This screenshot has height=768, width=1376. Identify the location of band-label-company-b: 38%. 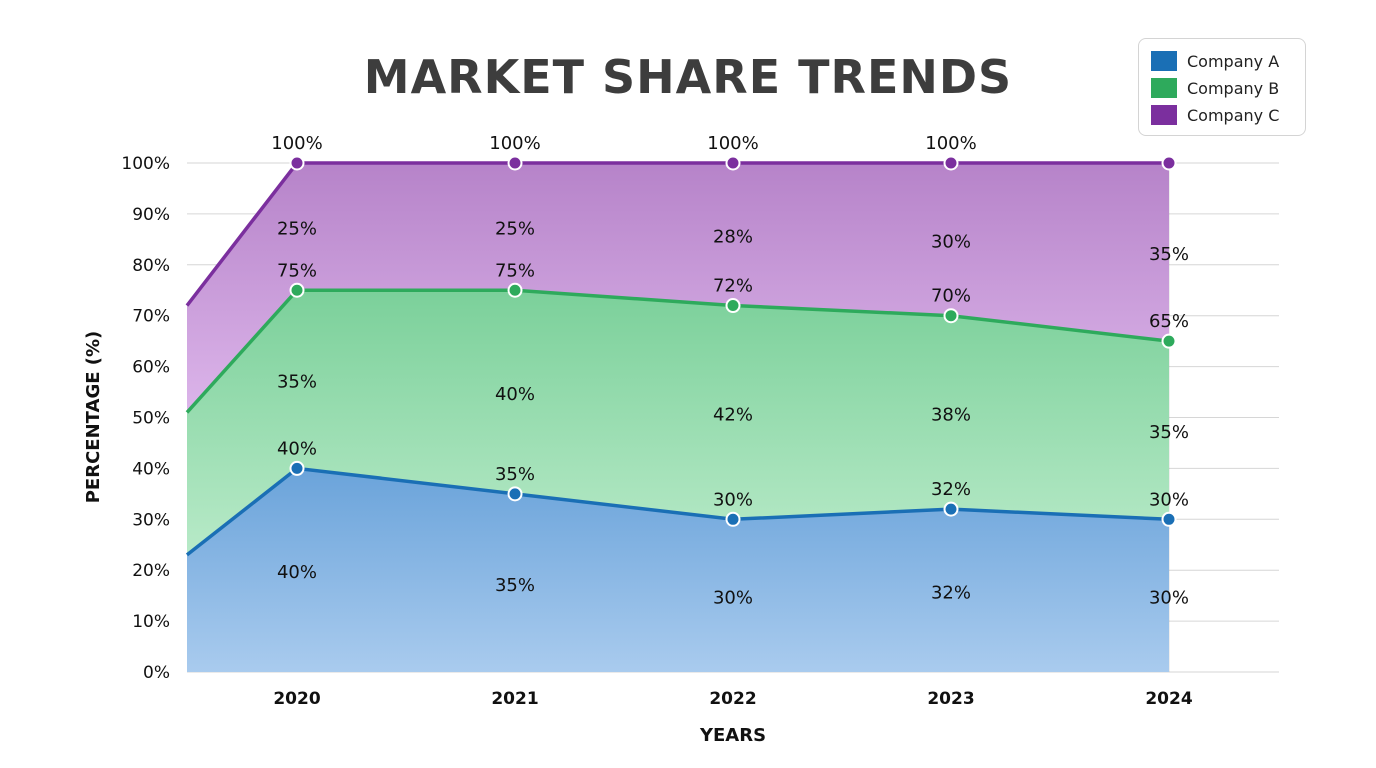
(951, 414).